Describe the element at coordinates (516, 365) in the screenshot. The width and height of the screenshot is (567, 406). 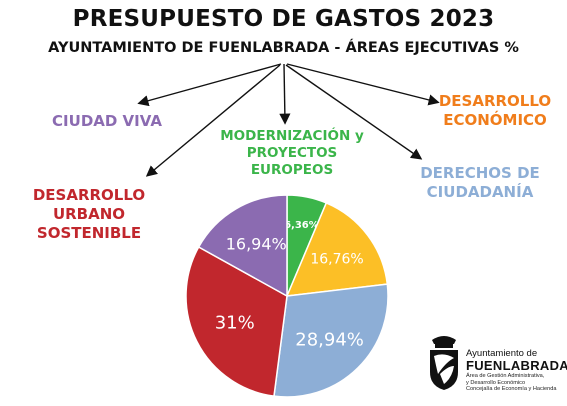
I see `logo-name: FUENLABRADA` at that location.